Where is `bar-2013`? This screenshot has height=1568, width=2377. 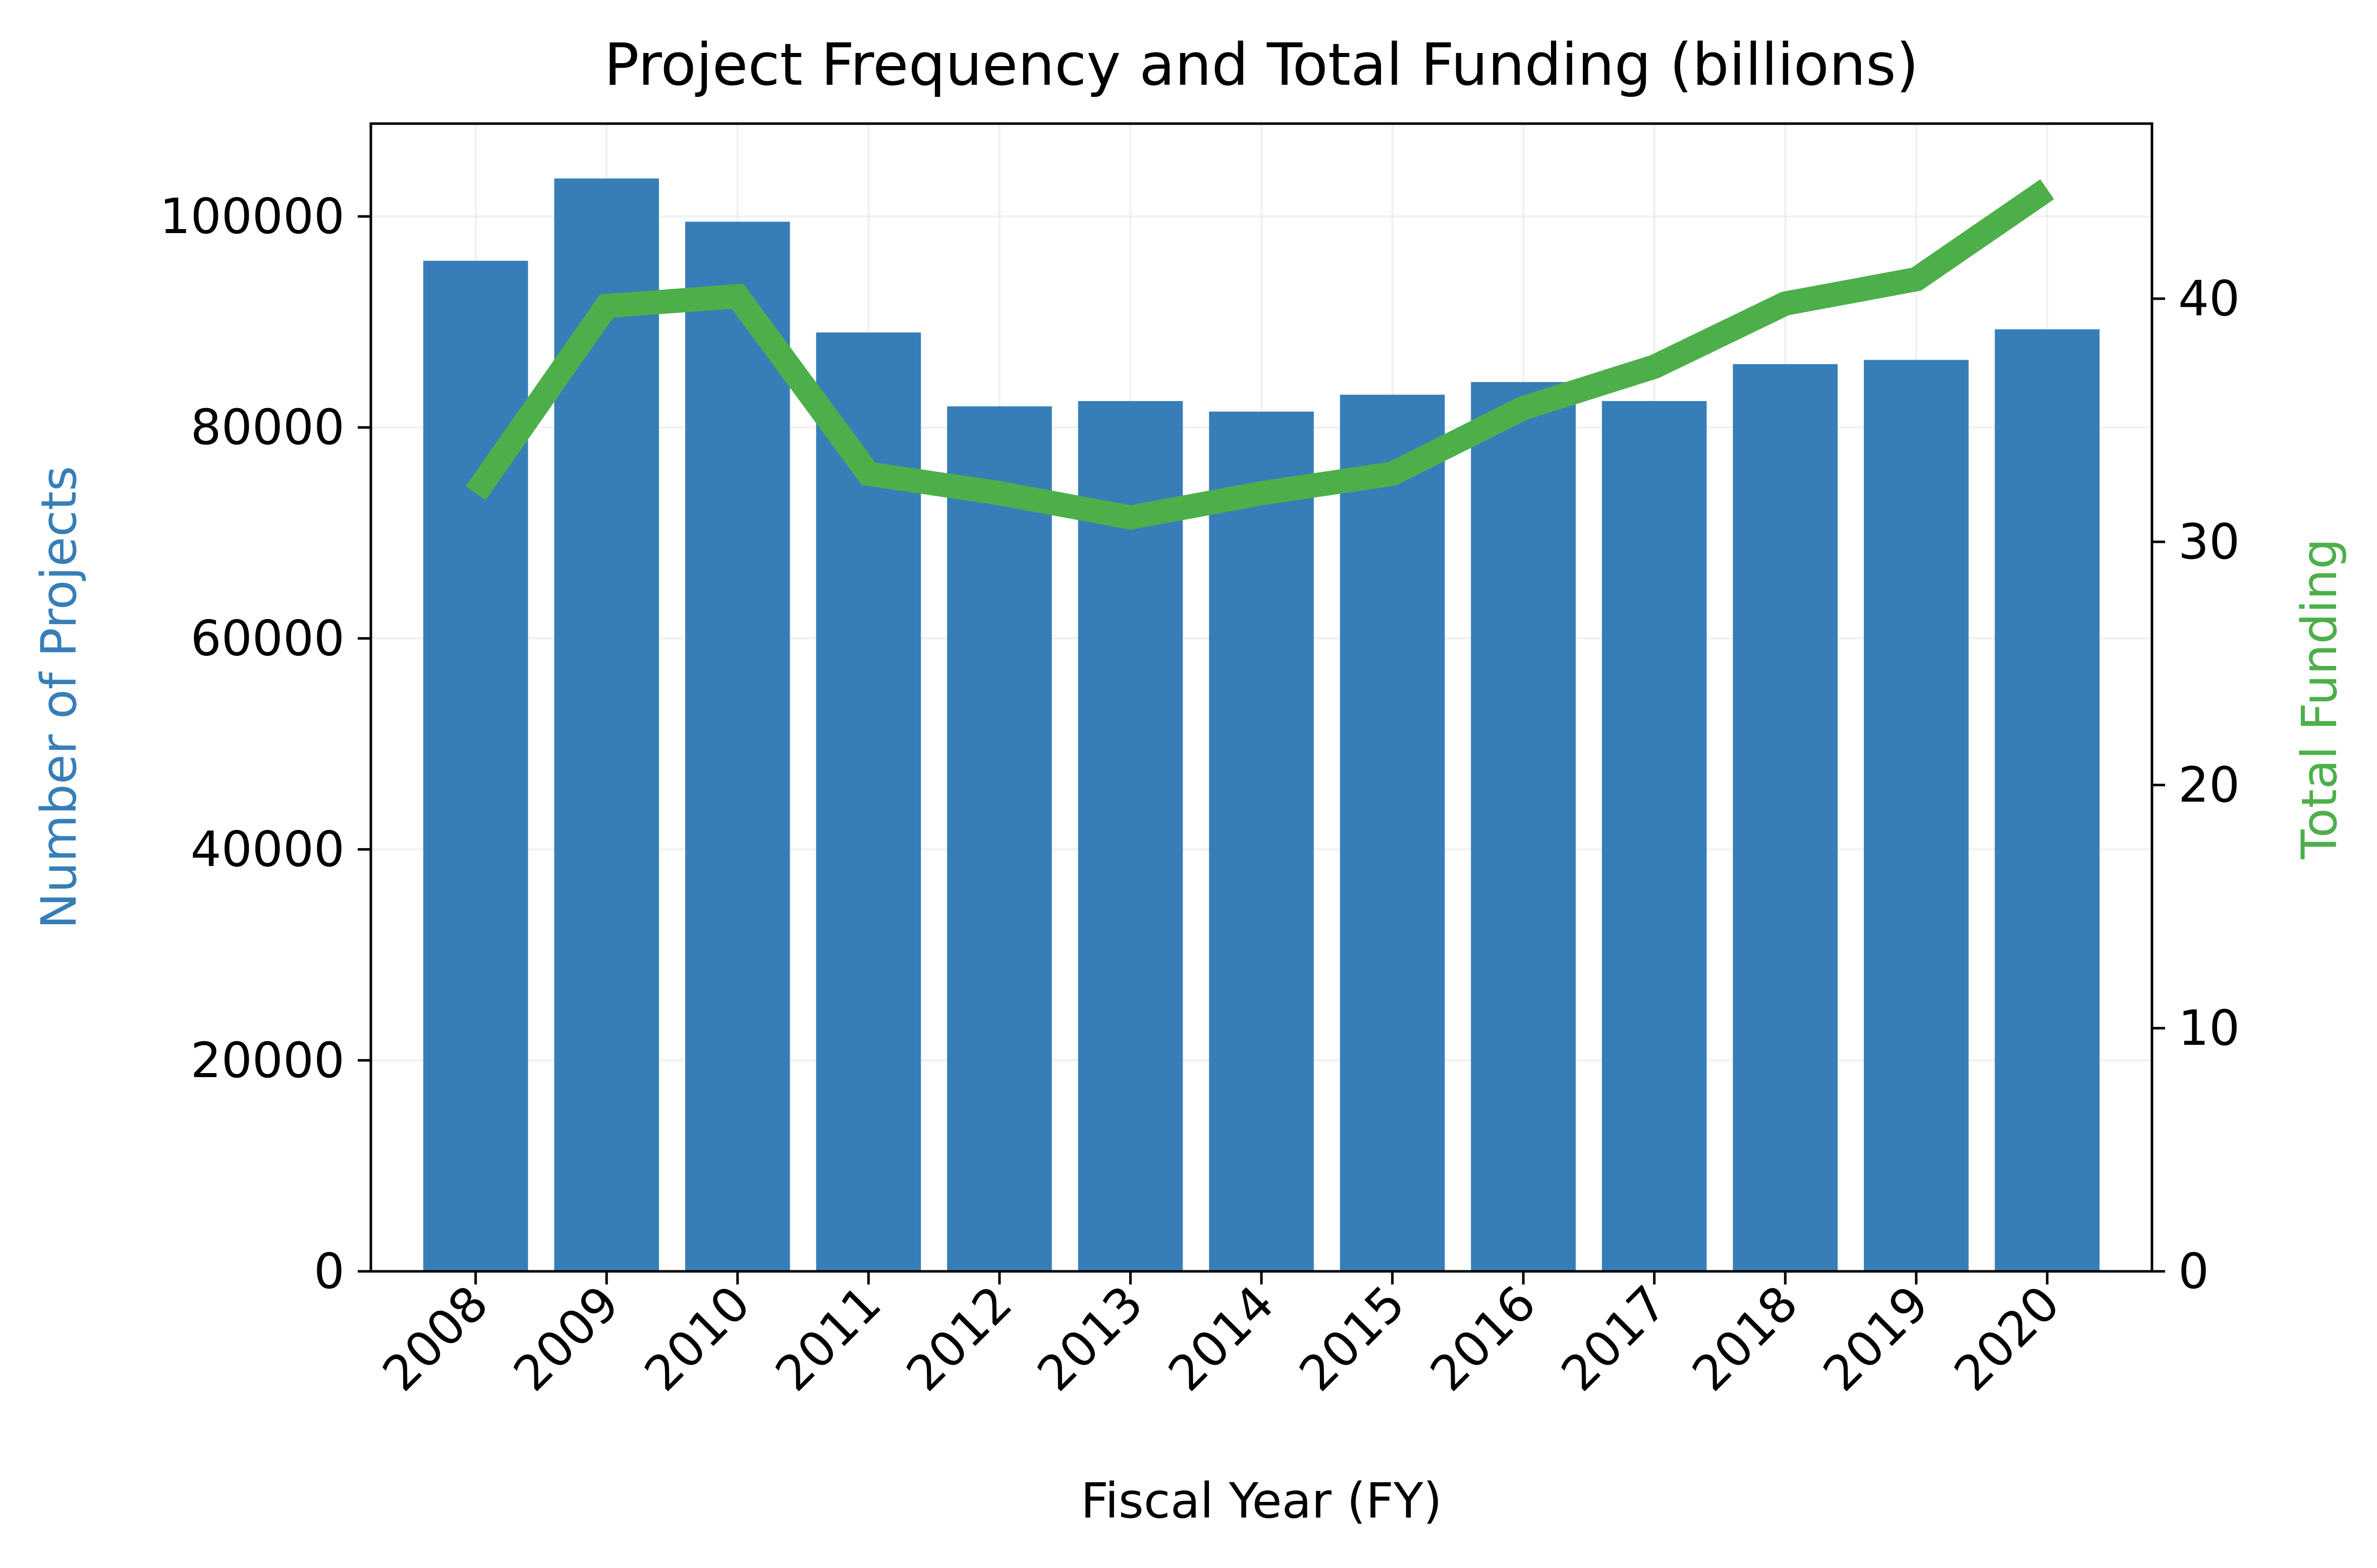 bar-2013 is located at coordinates (1130, 836).